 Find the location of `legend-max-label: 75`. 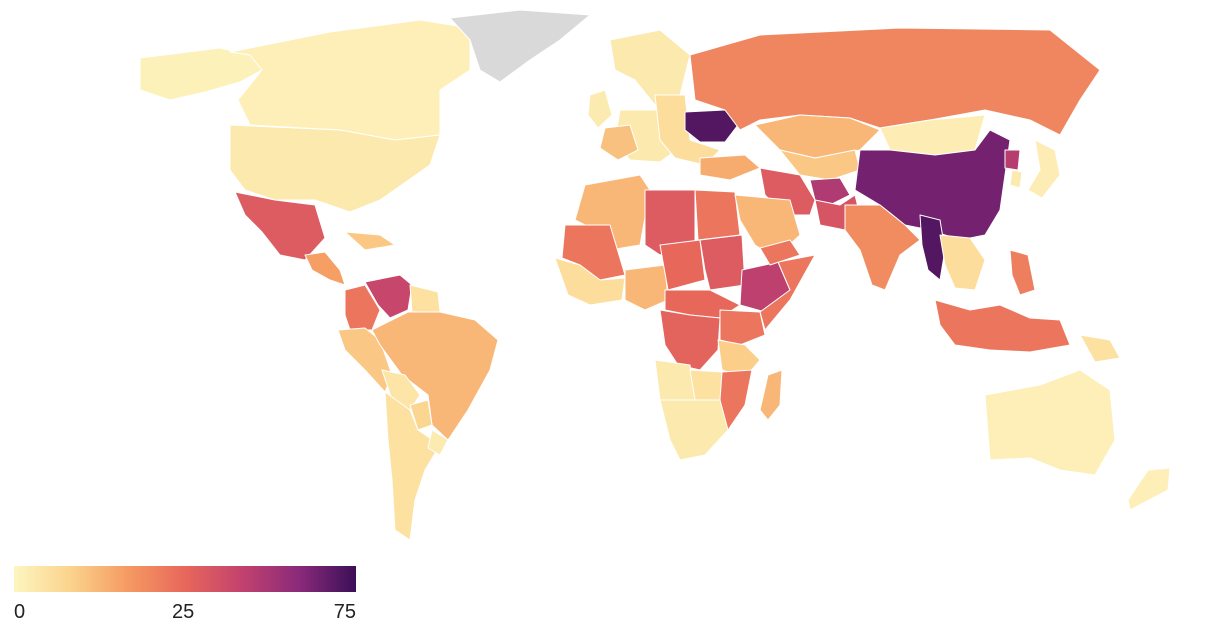

legend-max-label: 75 is located at coordinates (344, 612).